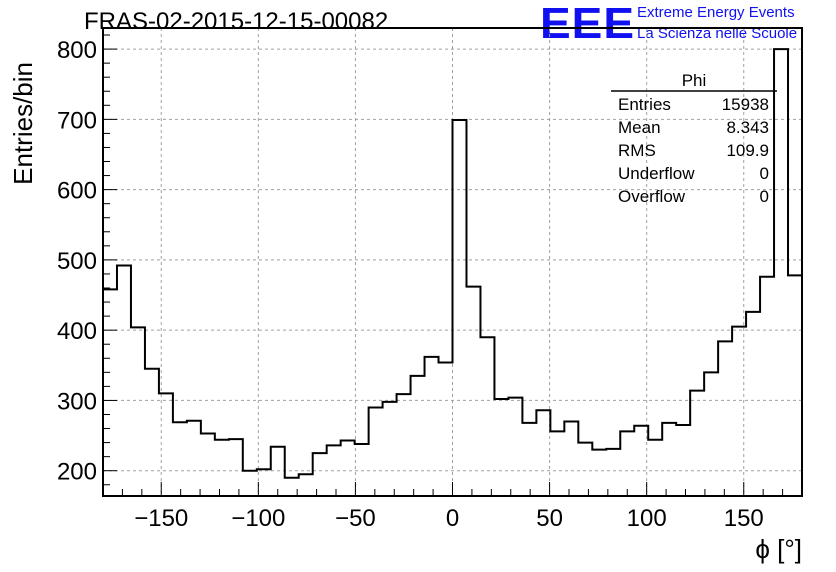 The height and width of the screenshot is (572, 836). What do you see at coordinates (637, 150) in the screenshot?
I see `stats-label: RMS` at bounding box center [637, 150].